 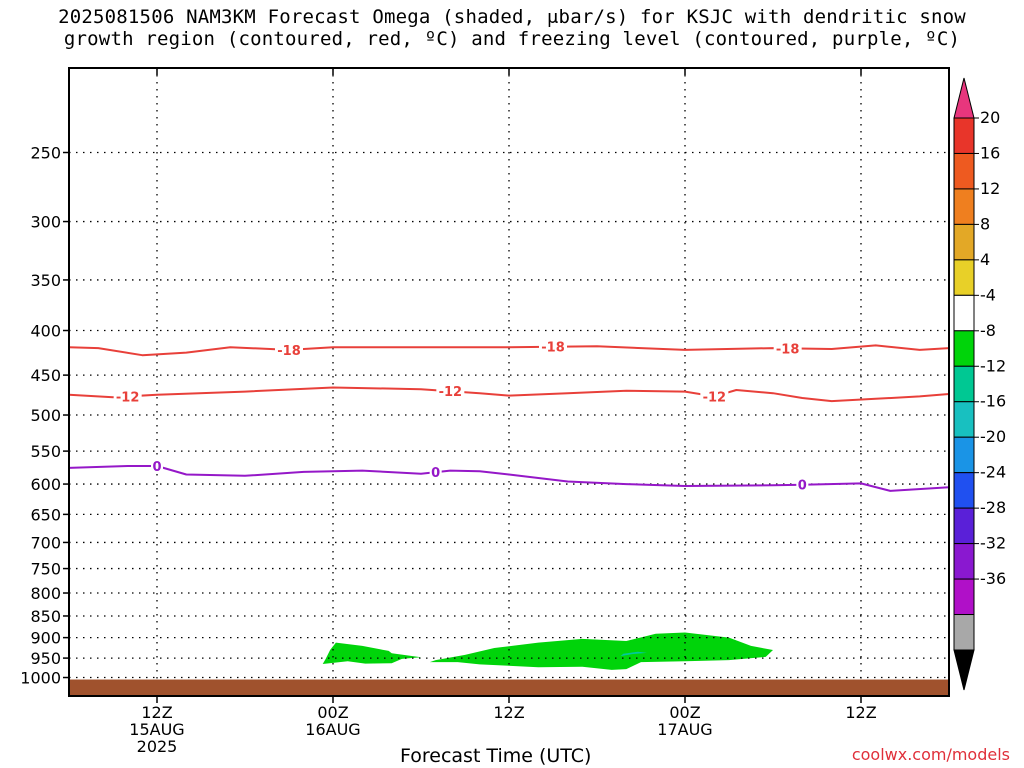 I want to click on y-tick-label-1000: 1000, so click(x=40, y=678).